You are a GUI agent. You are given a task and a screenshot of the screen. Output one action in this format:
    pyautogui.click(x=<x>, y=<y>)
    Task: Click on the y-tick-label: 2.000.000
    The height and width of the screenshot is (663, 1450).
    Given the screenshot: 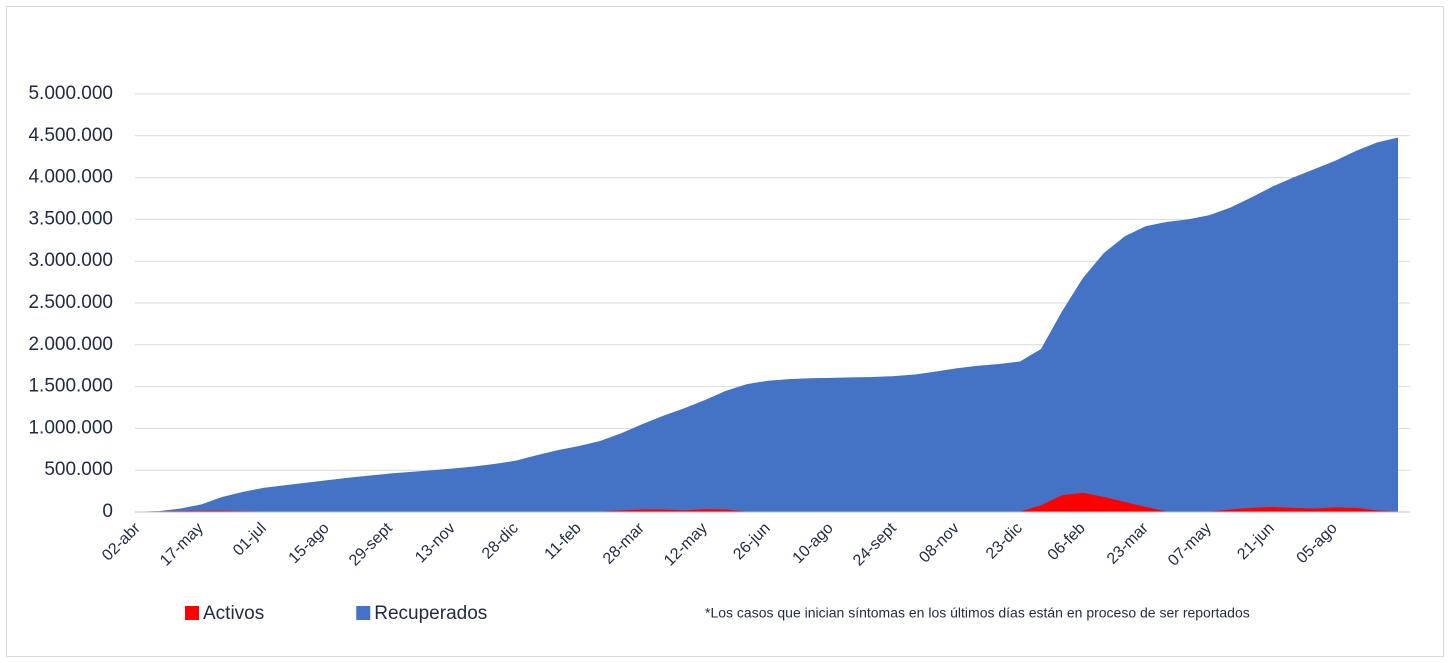 What is the action you would take?
    pyautogui.click(x=70, y=344)
    